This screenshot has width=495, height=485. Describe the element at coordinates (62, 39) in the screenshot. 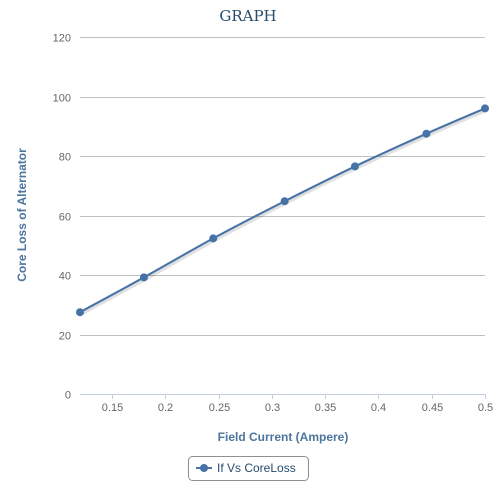

I see `y-tick-label: 120` at that location.